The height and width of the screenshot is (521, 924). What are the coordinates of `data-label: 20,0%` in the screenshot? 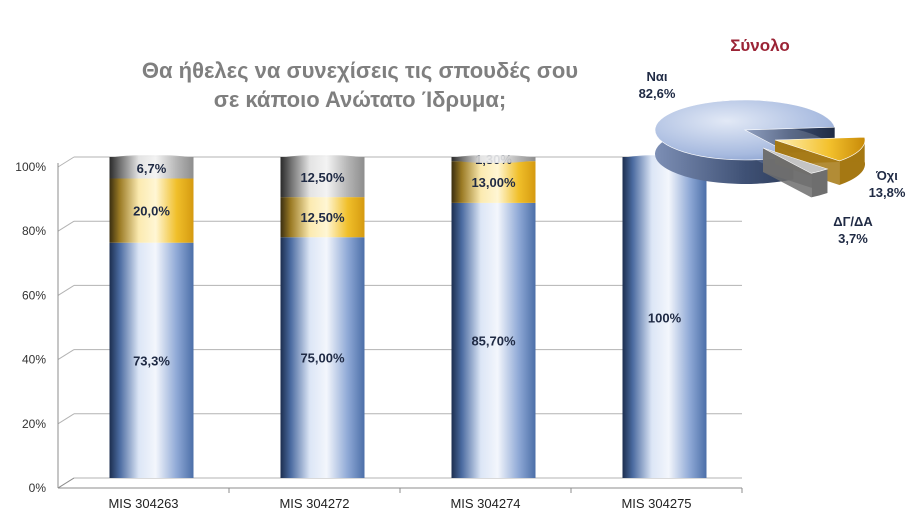 It's located at (151, 211).